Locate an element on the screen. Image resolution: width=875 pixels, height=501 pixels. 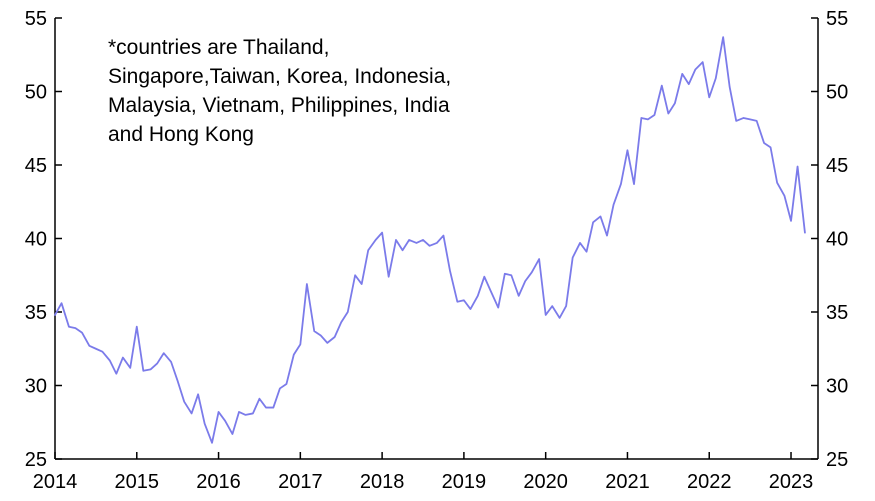
x-tick-label: 2020 is located at coordinates (545, 482).